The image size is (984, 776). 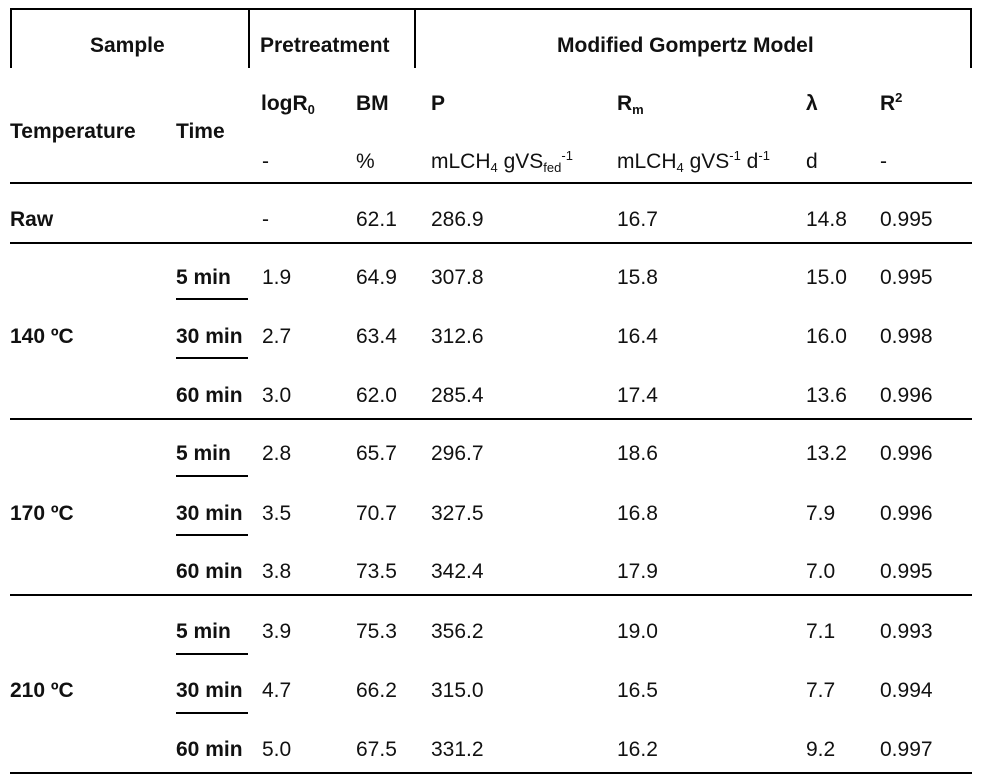 I want to click on vertical-rule-left, so click(x=11, y=38).